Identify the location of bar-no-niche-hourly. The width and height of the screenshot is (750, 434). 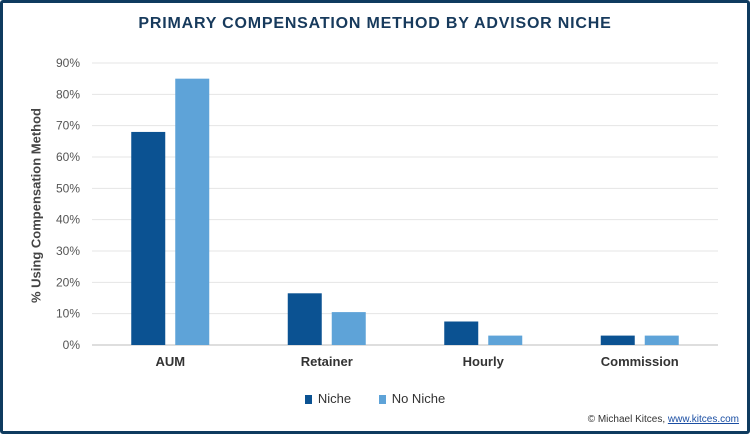
(505, 340).